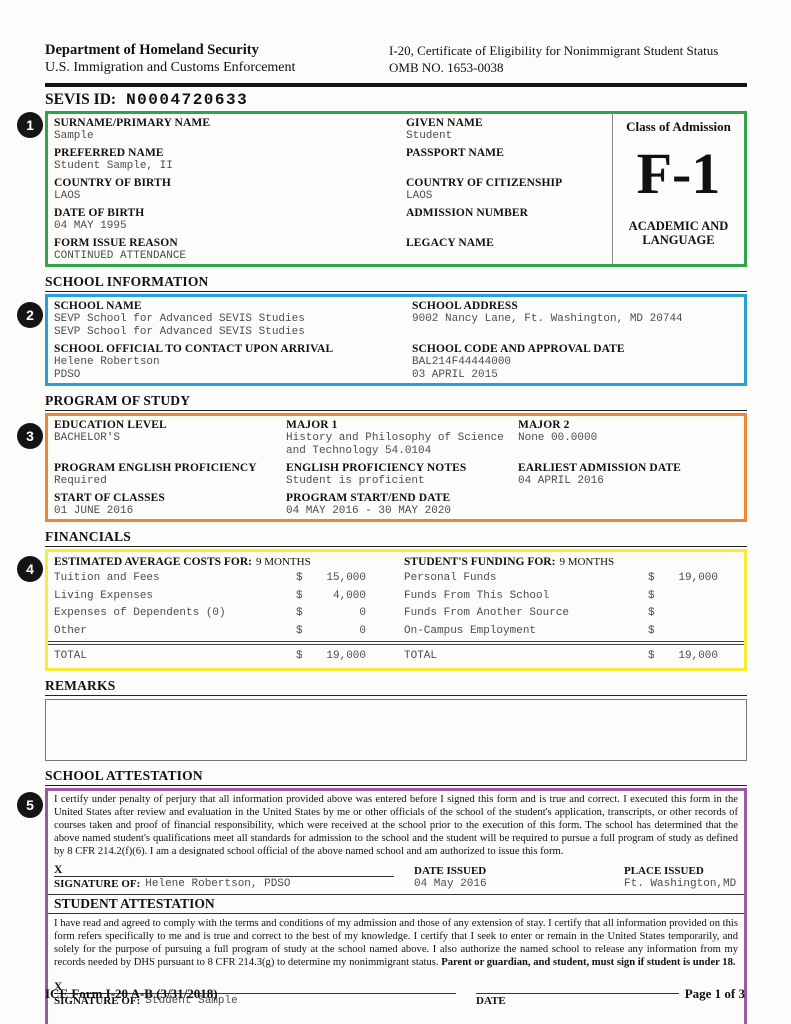 The height and width of the screenshot is (1024, 791). I want to click on field-preferred-name: PREFERRED NAME Student Sample, II, so click(224, 159).